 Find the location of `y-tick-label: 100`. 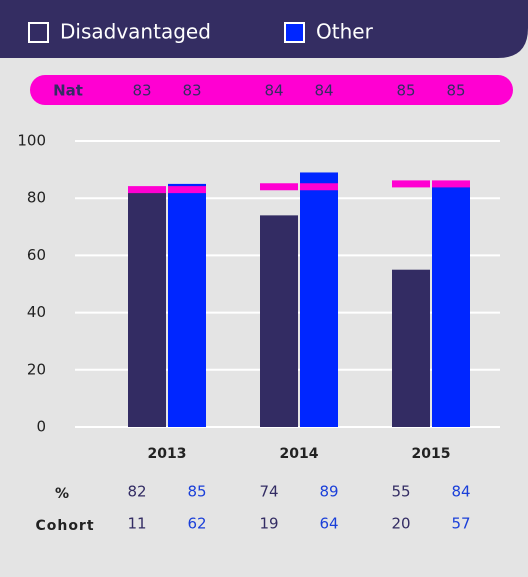

y-tick-label: 100 is located at coordinates (31, 141).